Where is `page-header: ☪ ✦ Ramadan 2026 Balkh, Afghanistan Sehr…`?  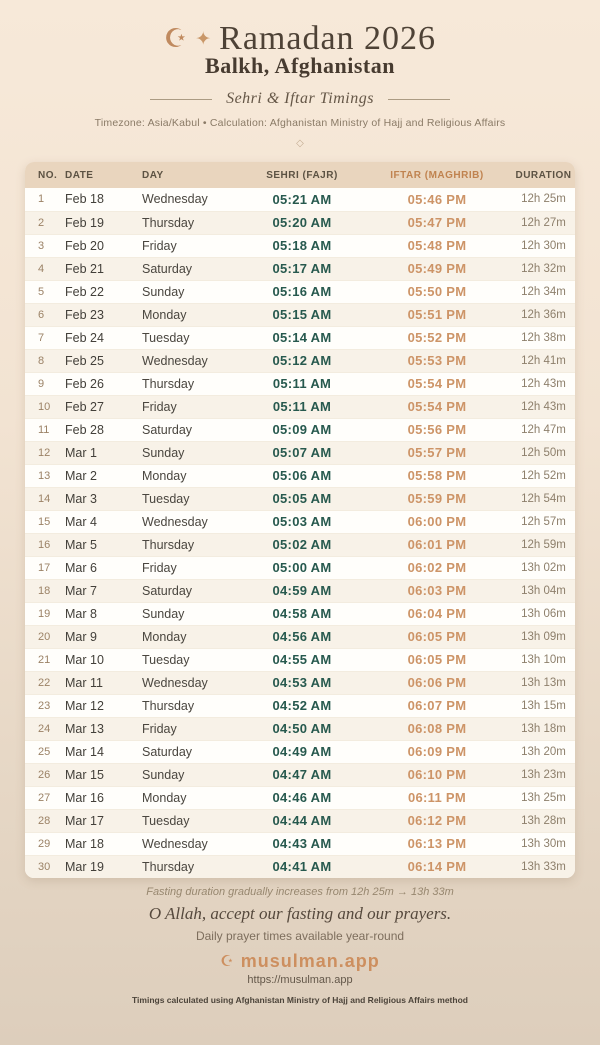 page-header: ☪ ✦ Ramadan 2026 Balkh, Afghanistan Sehr… is located at coordinates (300, 74).